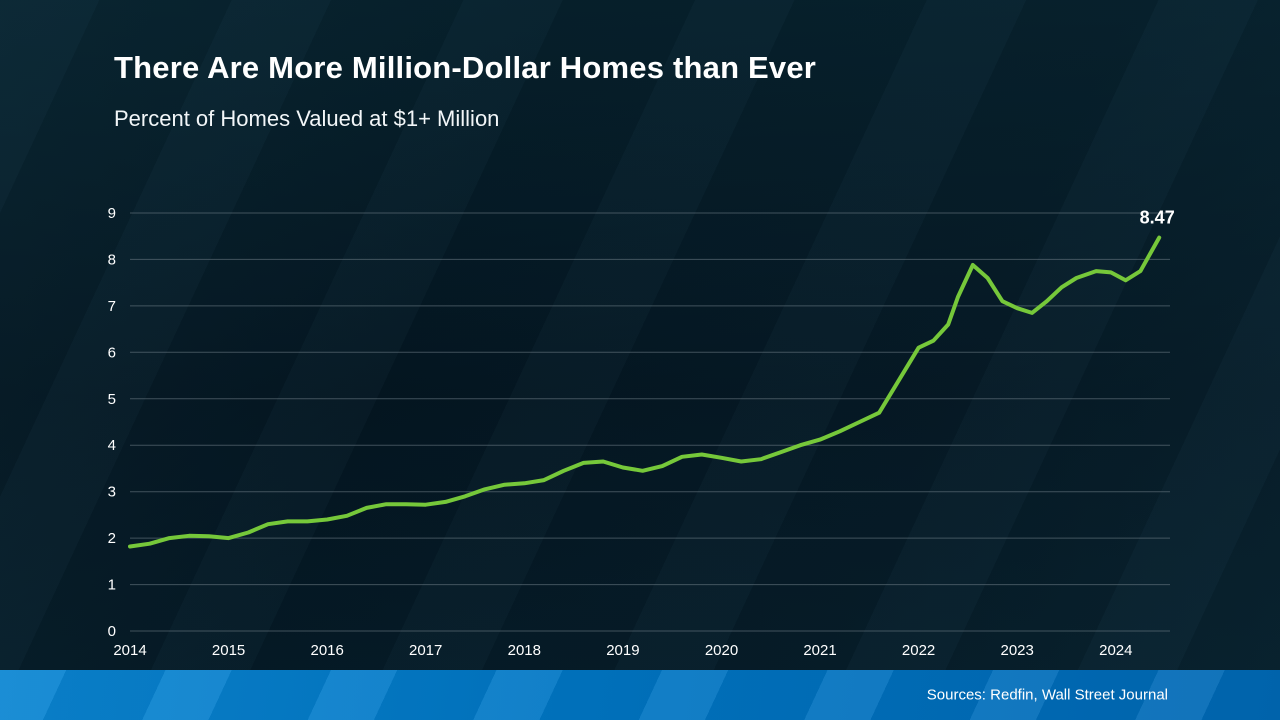  Describe the element at coordinates (112, 585) in the screenshot. I see `y-tick-label: 1` at that location.